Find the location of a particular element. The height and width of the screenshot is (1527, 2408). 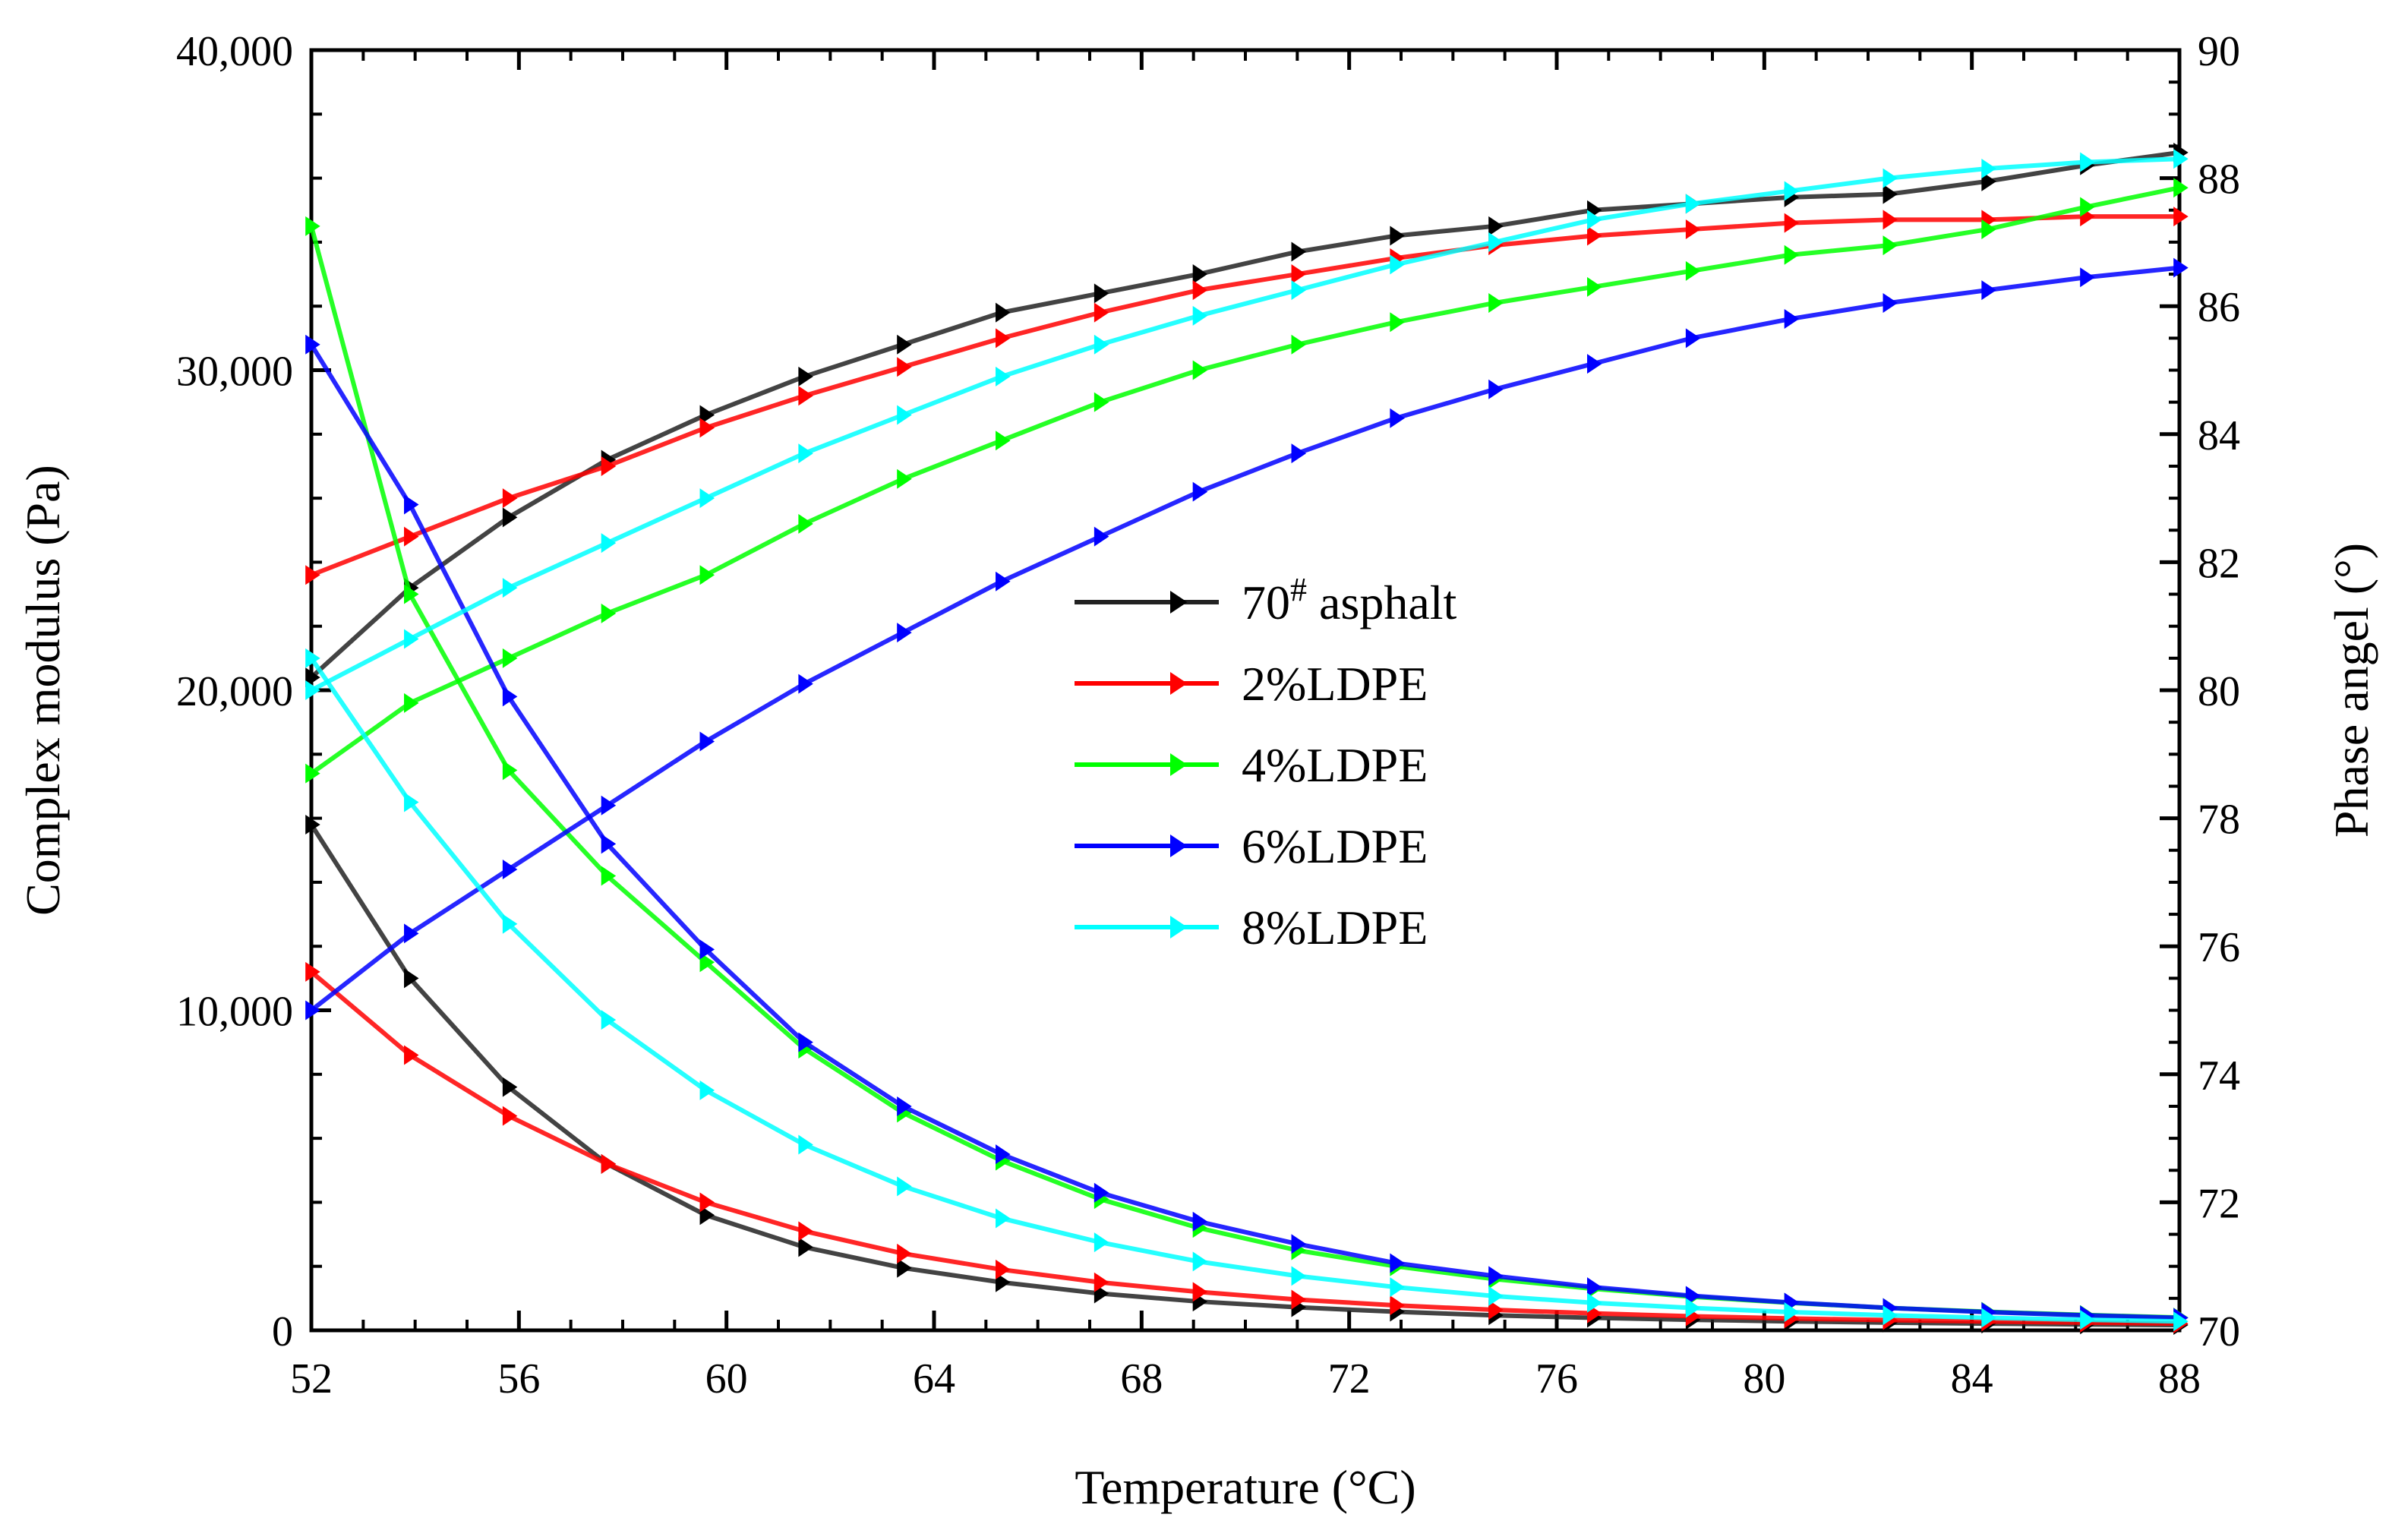

y-right-tick-label: 82 is located at coordinates (2219, 563).